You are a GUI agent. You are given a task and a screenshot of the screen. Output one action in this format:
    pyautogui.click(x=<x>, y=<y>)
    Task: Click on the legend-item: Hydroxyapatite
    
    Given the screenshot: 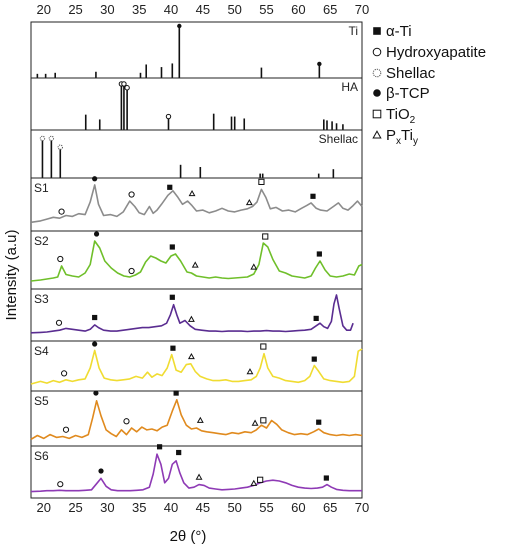 What is the action you would take?
    pyautogui.click(x=429, y=52)
    